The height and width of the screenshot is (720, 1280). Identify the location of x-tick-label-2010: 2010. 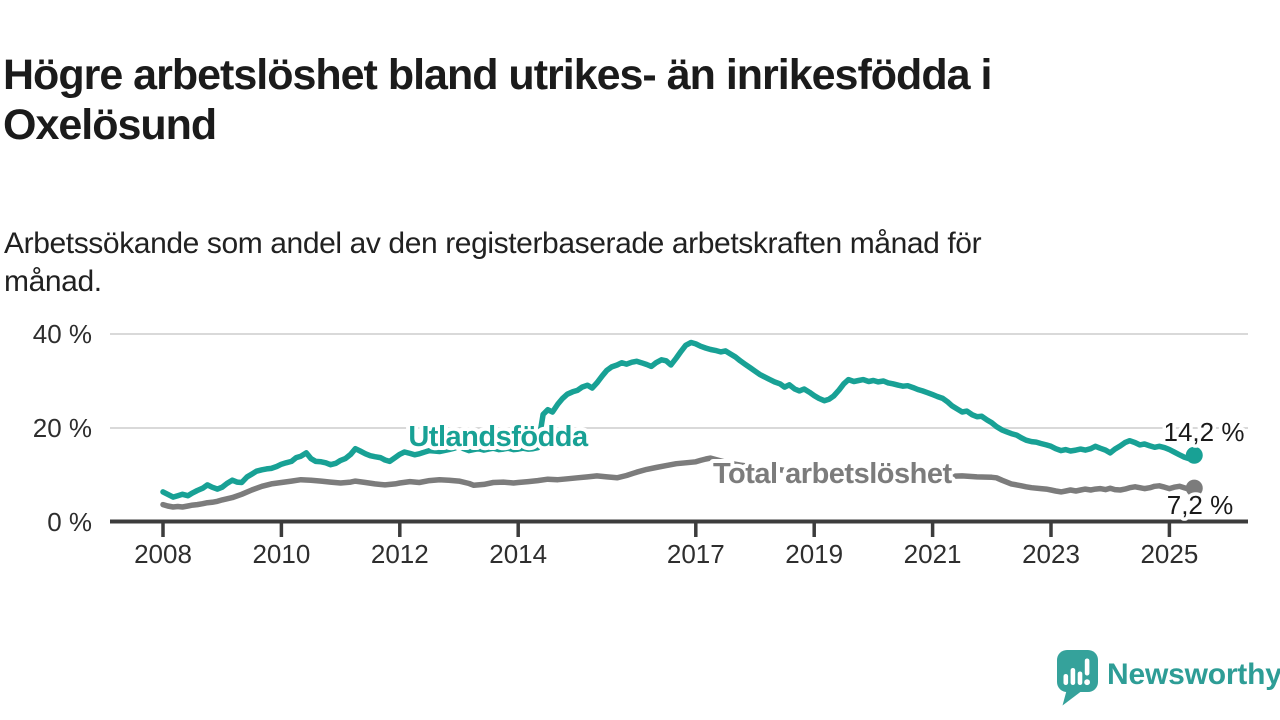
(281, 554).